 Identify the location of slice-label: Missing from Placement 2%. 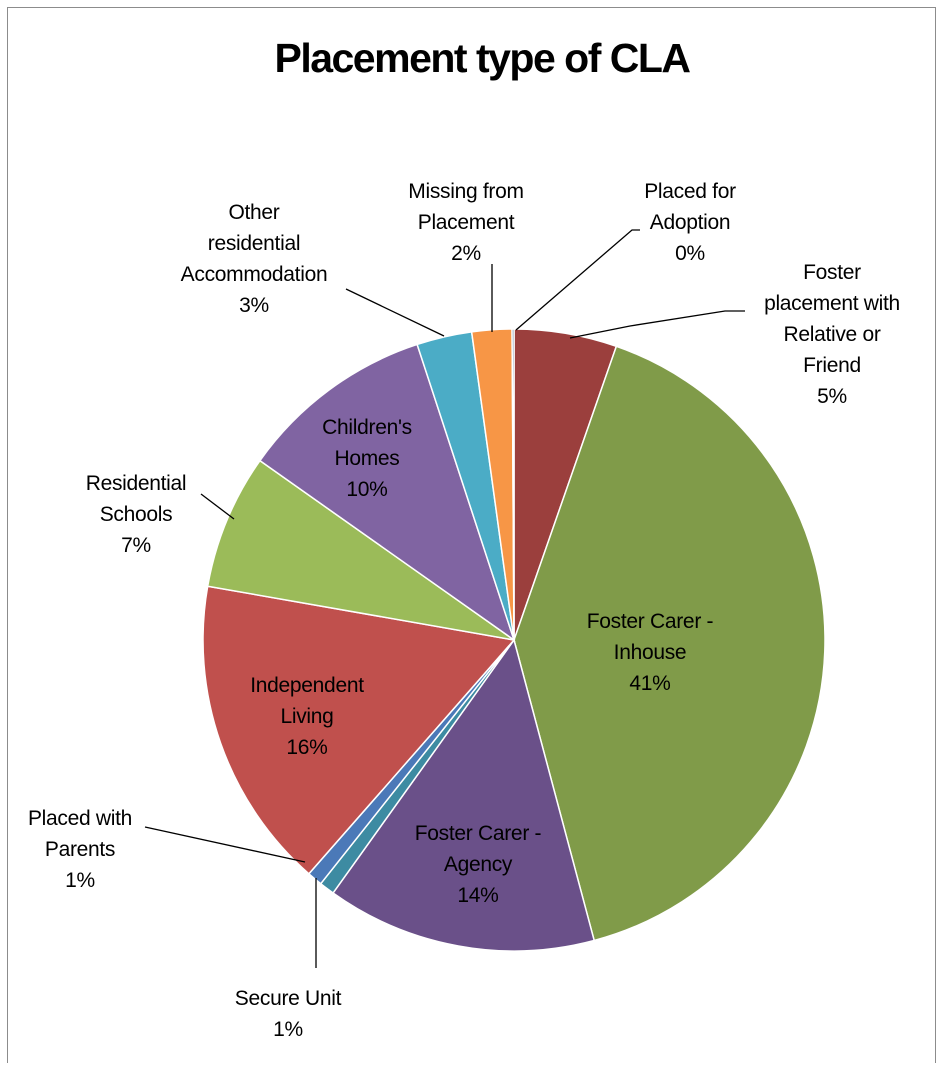
(465, 222).